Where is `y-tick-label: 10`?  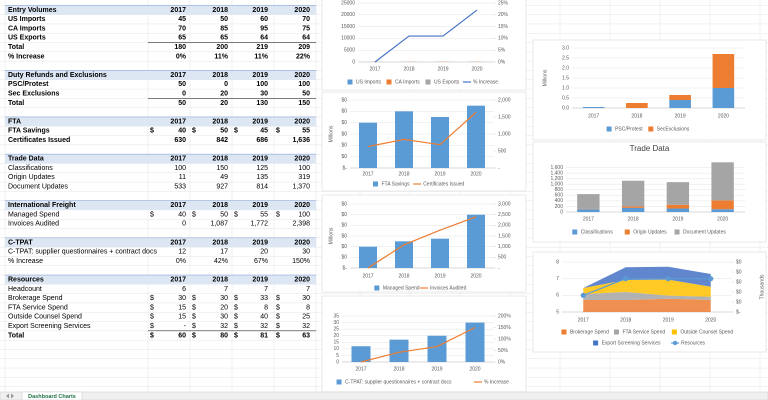 y-tick-label: 10 is located at coordinates (336, 349).